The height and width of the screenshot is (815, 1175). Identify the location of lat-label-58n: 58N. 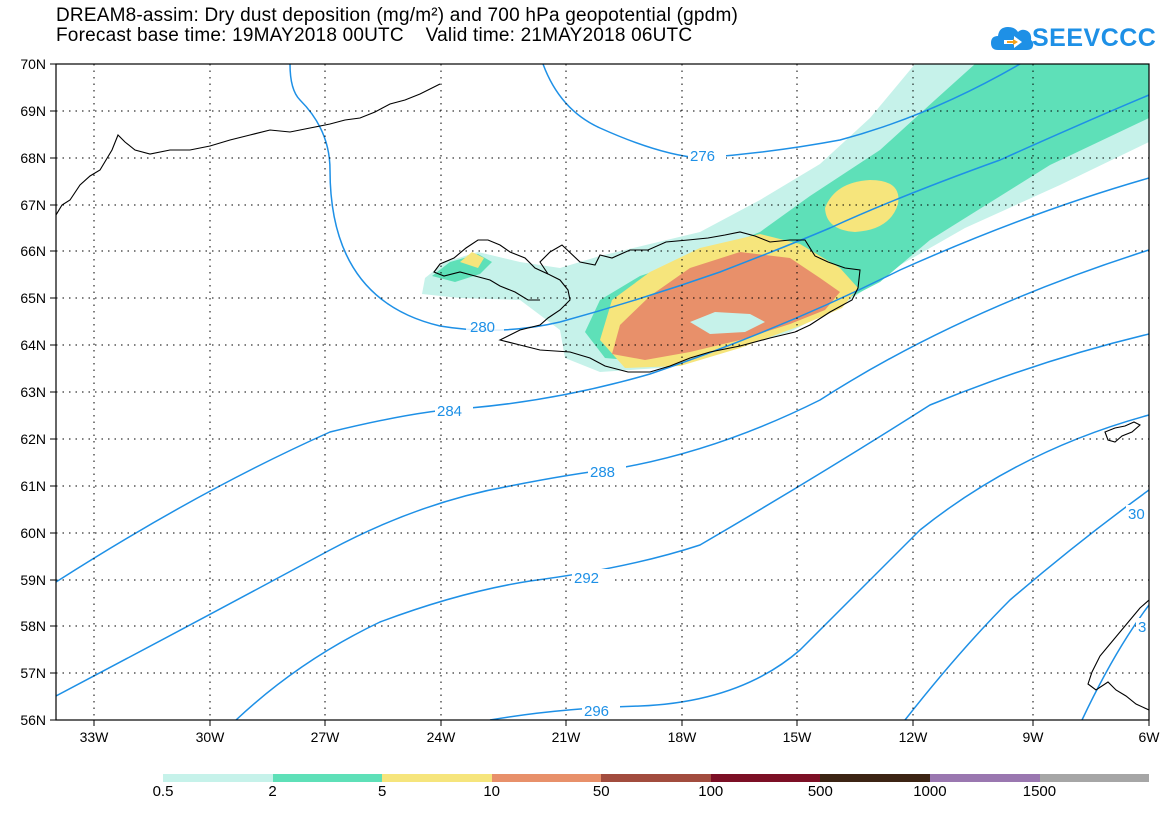
(33, 626).